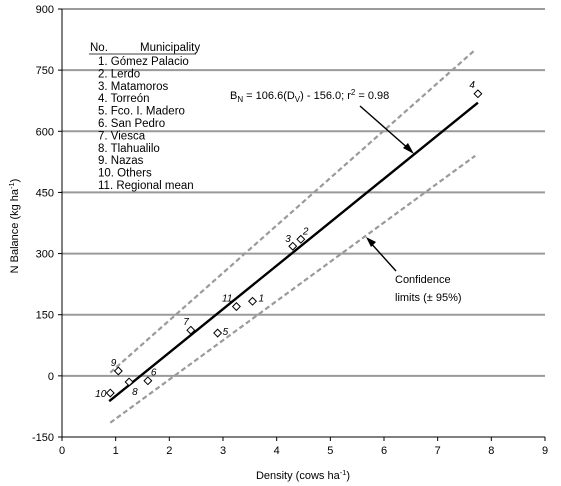 The image size is (561, 486). Describe the element at coordinates (62, 451) in the screenshot. I see `x-tick-label-0: 0` at that location.